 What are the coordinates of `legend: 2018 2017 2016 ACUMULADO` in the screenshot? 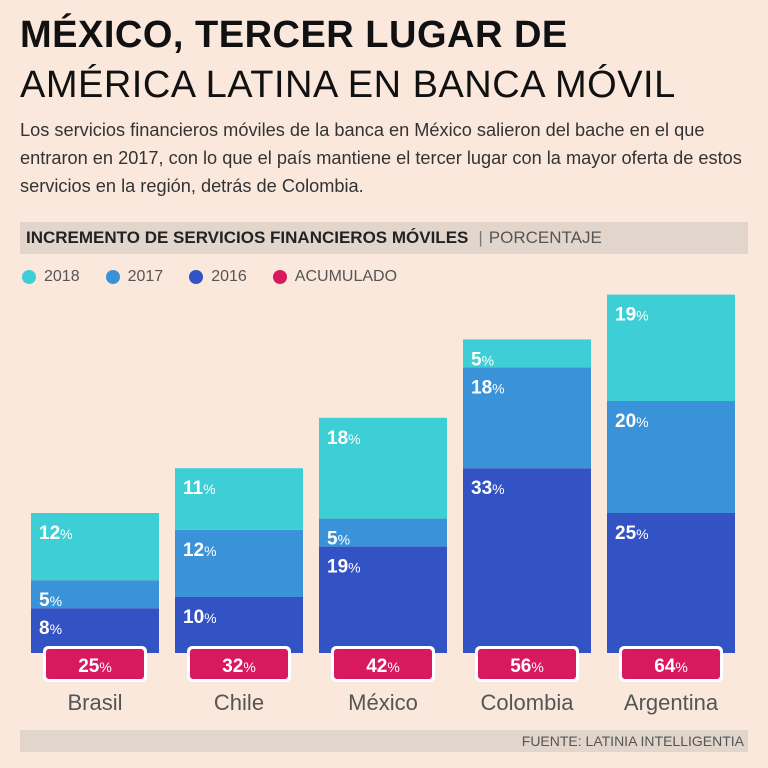 It's located at (222, 277).